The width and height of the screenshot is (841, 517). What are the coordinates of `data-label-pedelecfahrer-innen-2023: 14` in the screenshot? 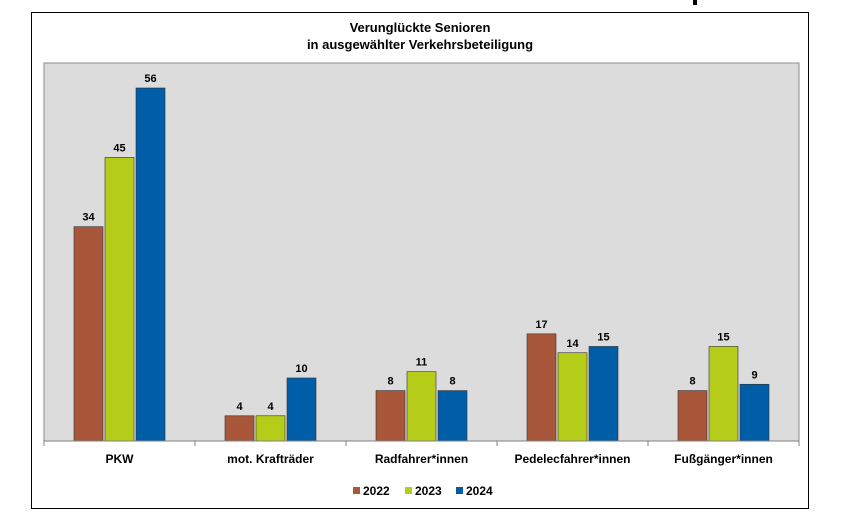 It's located at (572, 344).